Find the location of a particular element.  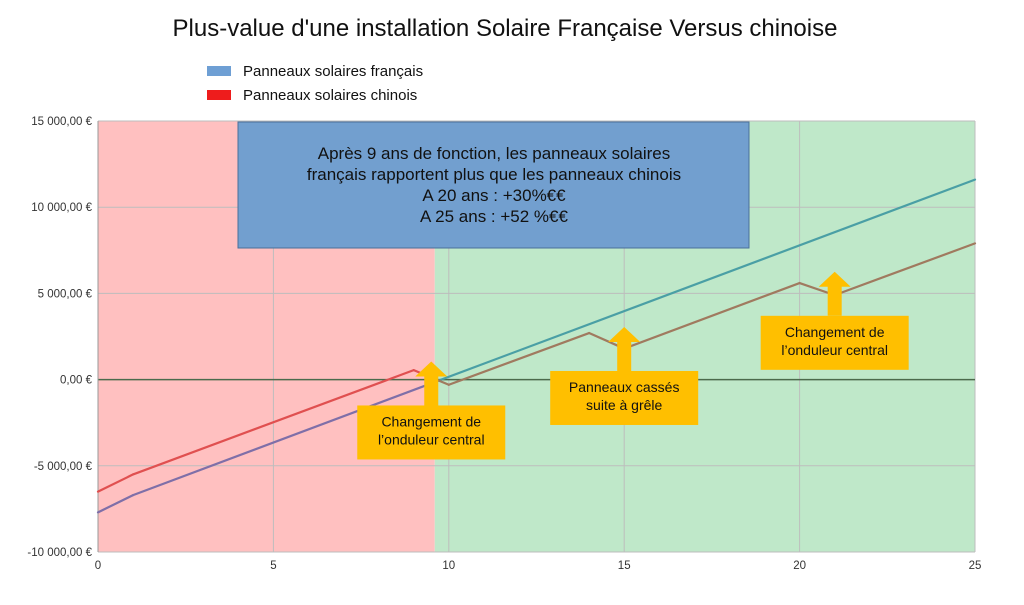

info-box-line: A 20 ans : +30%€€ is located at coordinates (494, 195).